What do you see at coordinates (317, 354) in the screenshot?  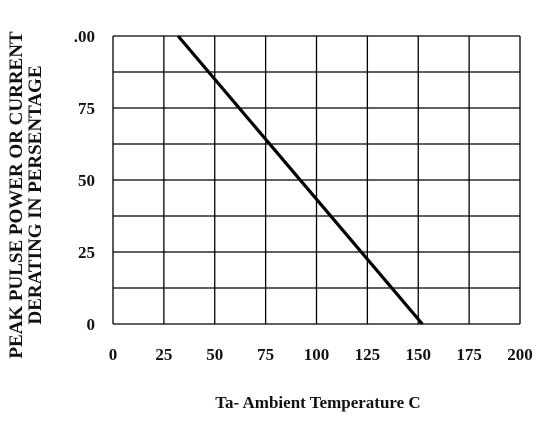 I see `x-tick-label: 100` at bounding box center [317, 354].